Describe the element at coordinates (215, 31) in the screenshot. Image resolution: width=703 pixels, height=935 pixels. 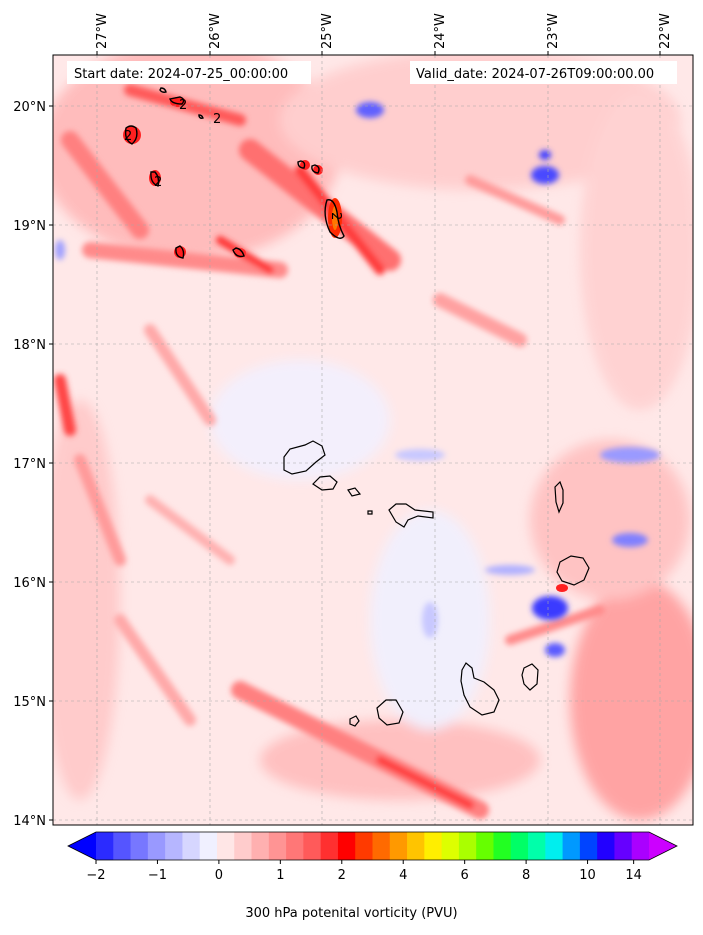
I see `lon-label: 26°W` at that location.